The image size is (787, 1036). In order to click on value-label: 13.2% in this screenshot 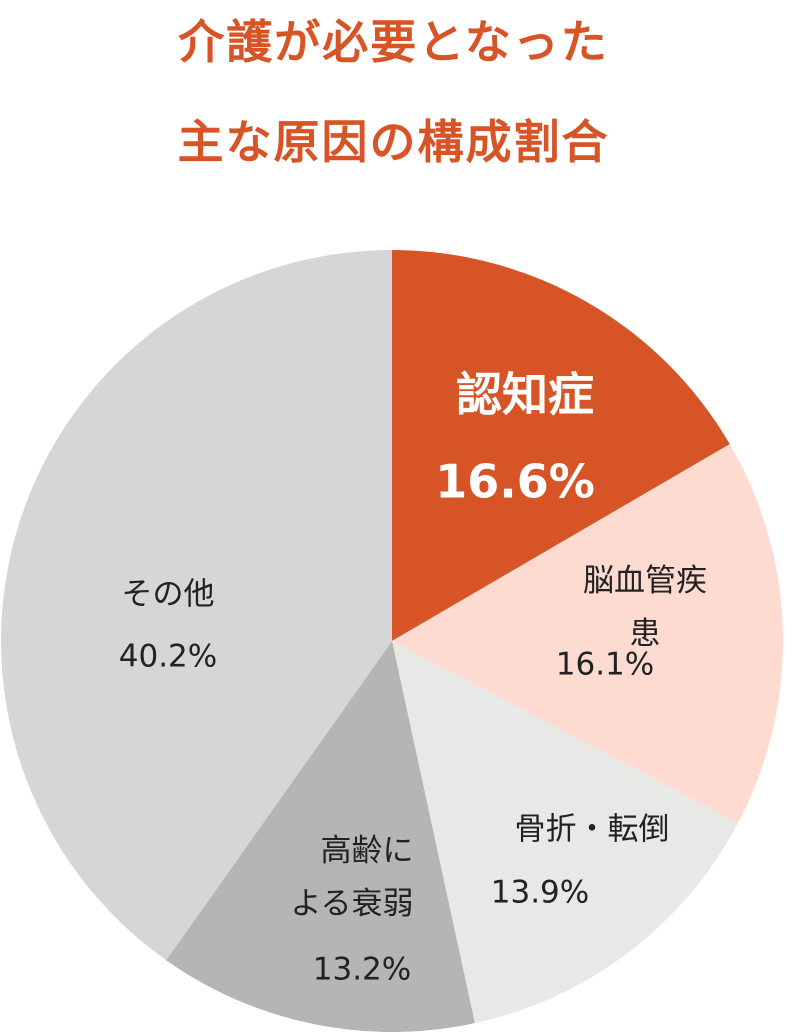, I will do `click(362, 969)`.